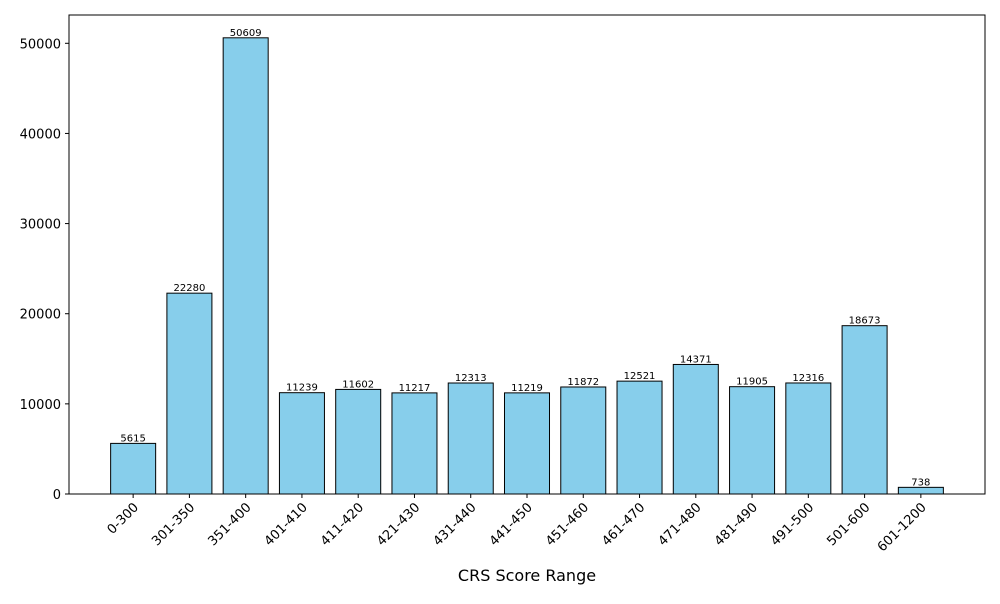  I want to click on x-tick-label: 601-1200, so click(902, 527).